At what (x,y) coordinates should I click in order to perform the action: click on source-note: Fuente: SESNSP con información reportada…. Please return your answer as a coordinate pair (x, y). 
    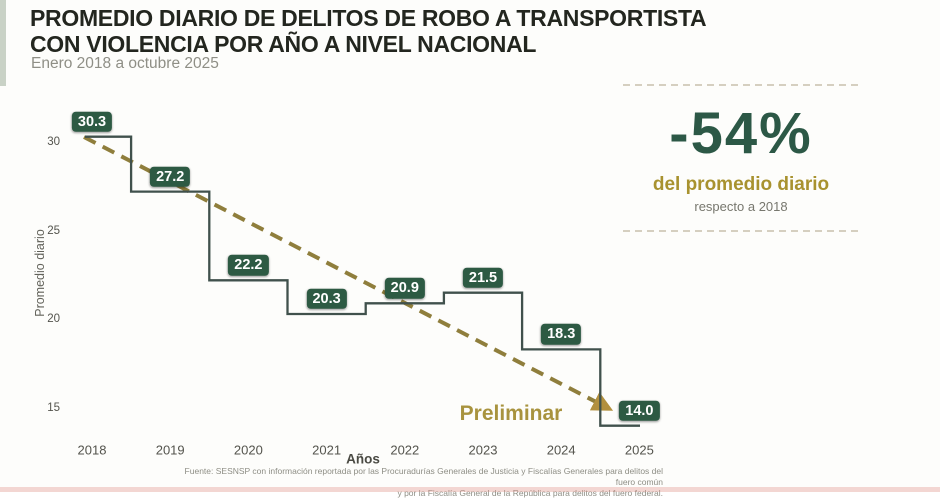
    Looking at the image, I should click on (413, 482).